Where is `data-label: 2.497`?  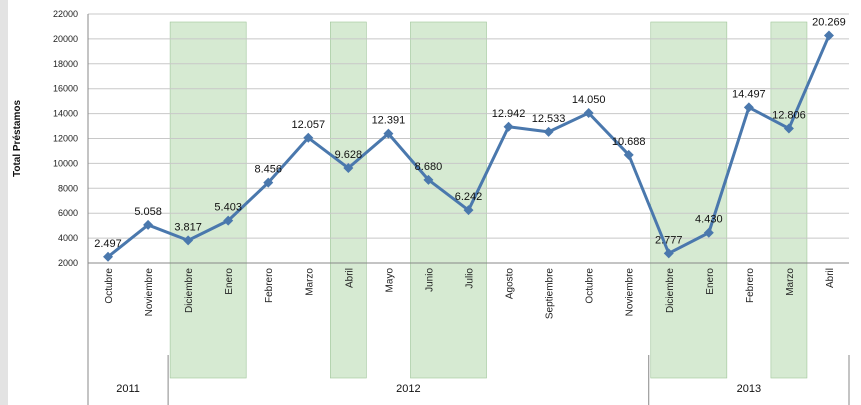
data-label: 2.497 is located at coordinates (108, 244).